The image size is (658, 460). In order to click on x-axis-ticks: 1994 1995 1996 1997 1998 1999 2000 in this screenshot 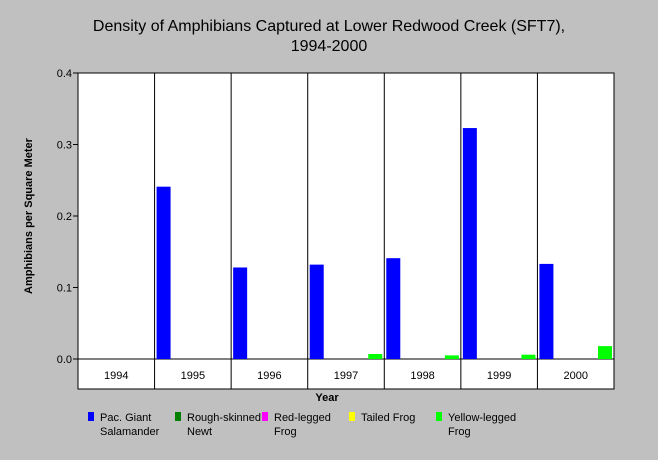, I will do `click(346, 376)`.